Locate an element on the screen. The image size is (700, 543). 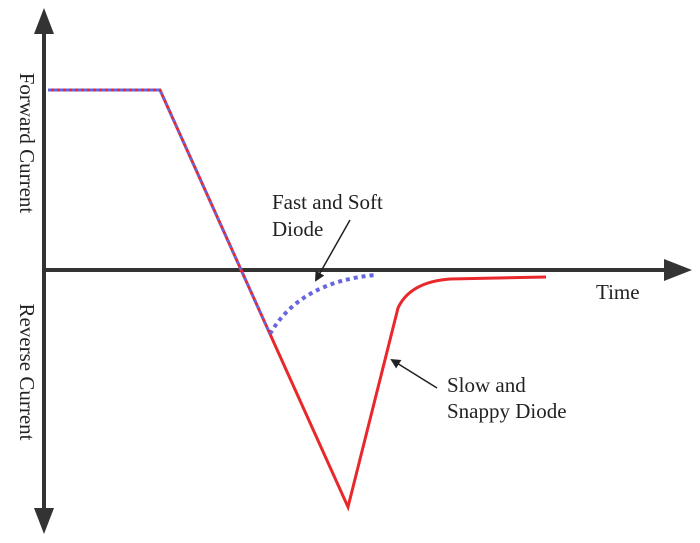
y-axis-arrow-up is located at coordinates (44, 21).